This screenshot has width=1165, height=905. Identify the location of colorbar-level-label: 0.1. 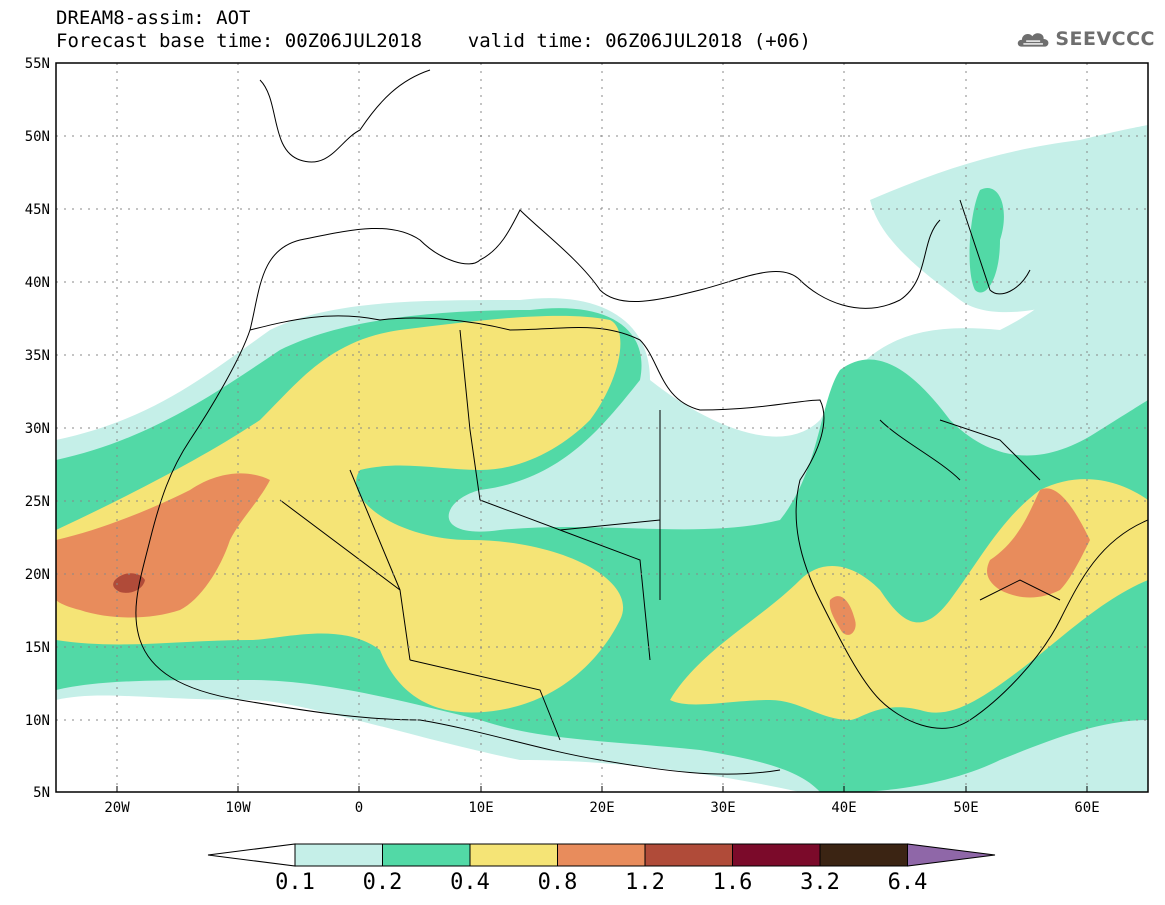
(295, 882).